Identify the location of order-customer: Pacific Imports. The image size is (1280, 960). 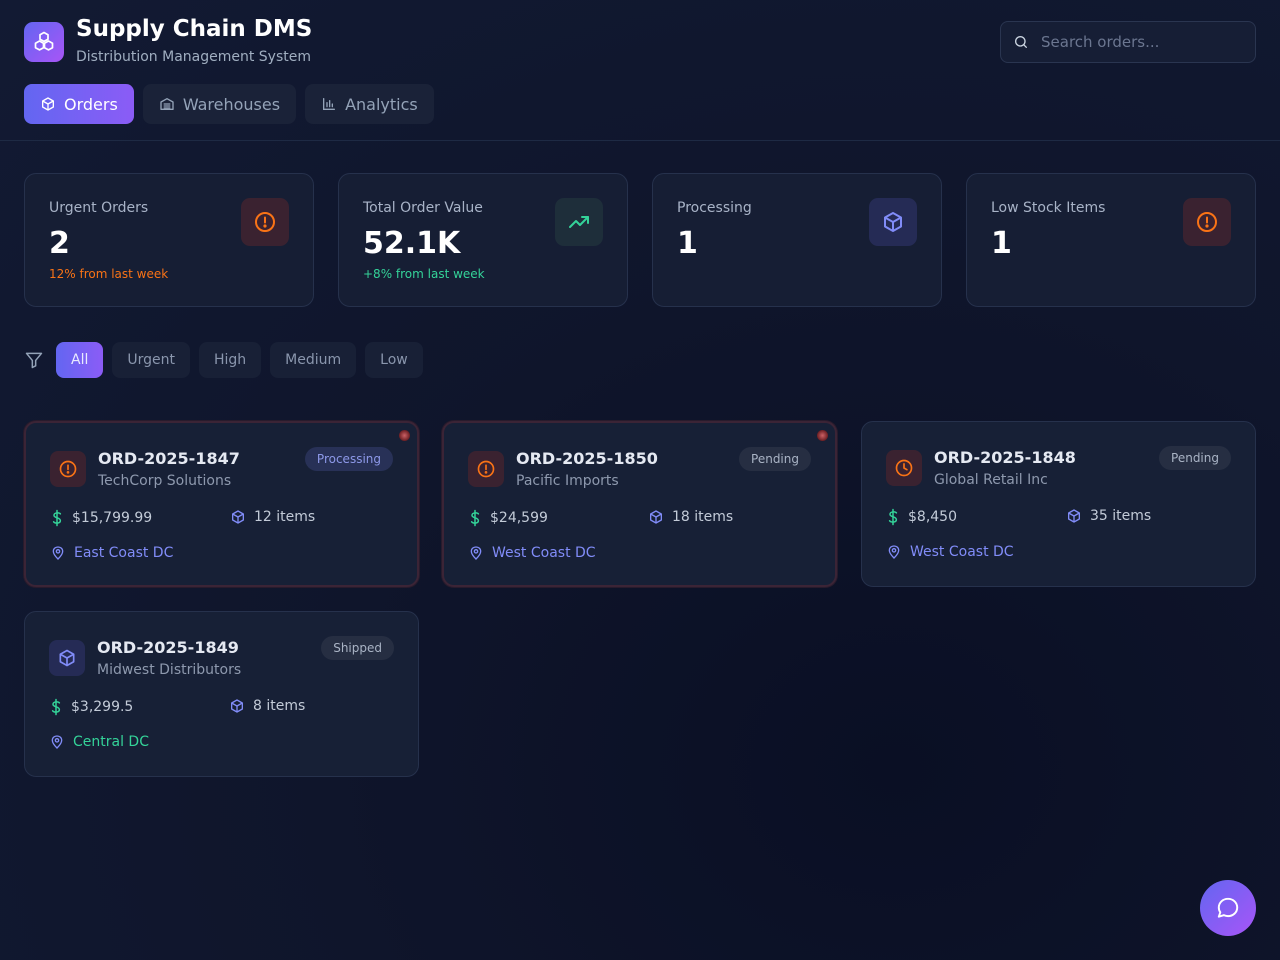
(567, 481).